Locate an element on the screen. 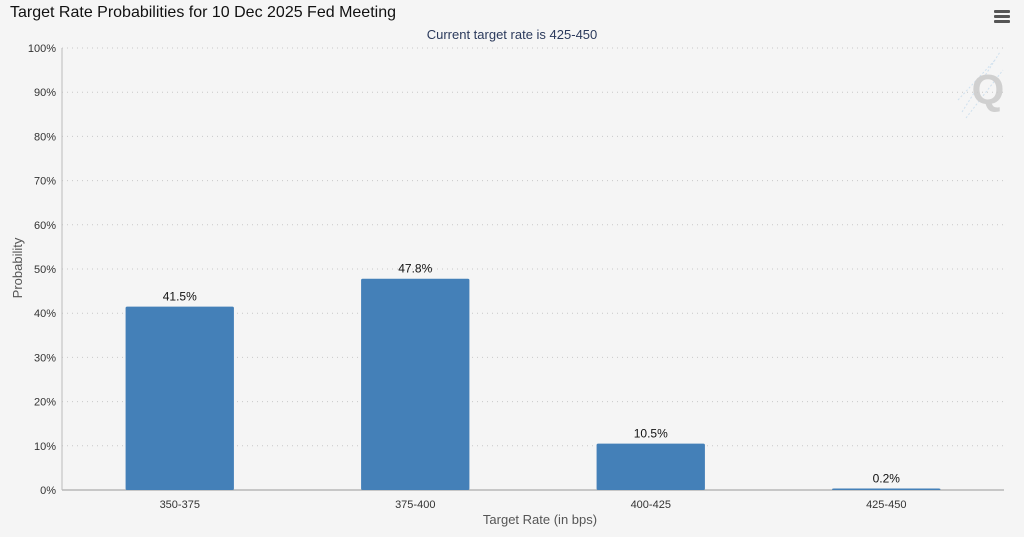 The width and height of the screenshot is (1024, 537). y-tick-label: 60% is located at coordinates (45, 226).